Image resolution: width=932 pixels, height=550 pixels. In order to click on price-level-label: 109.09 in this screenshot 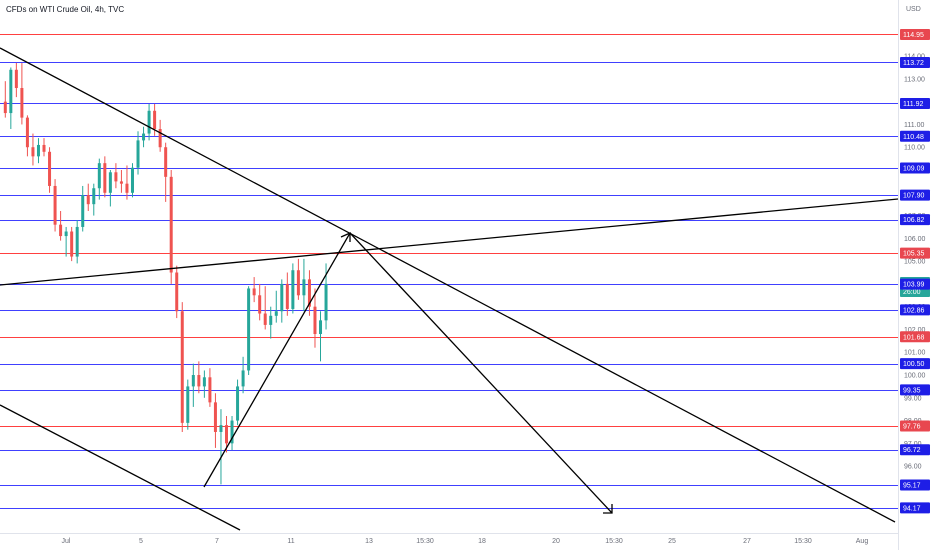, I will do `click(914, 168)`.